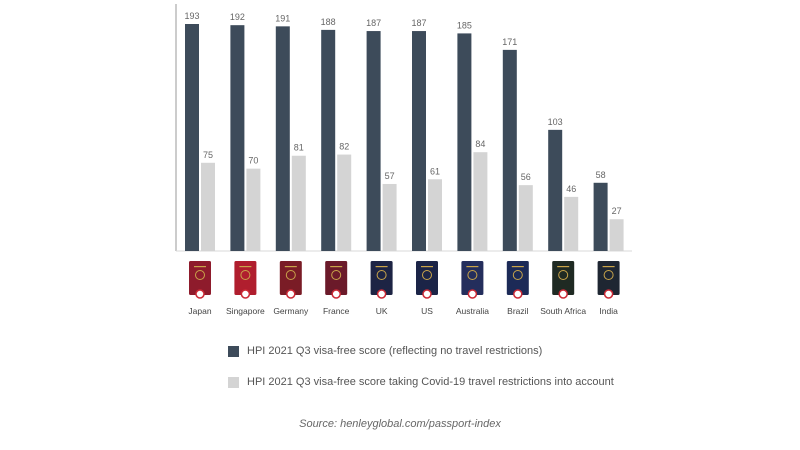 The height and width of the screenshot is (450, 800). Describe the element at coordinates (517, 311) in the screenshot. I see `category-label: Brazil` at that location.